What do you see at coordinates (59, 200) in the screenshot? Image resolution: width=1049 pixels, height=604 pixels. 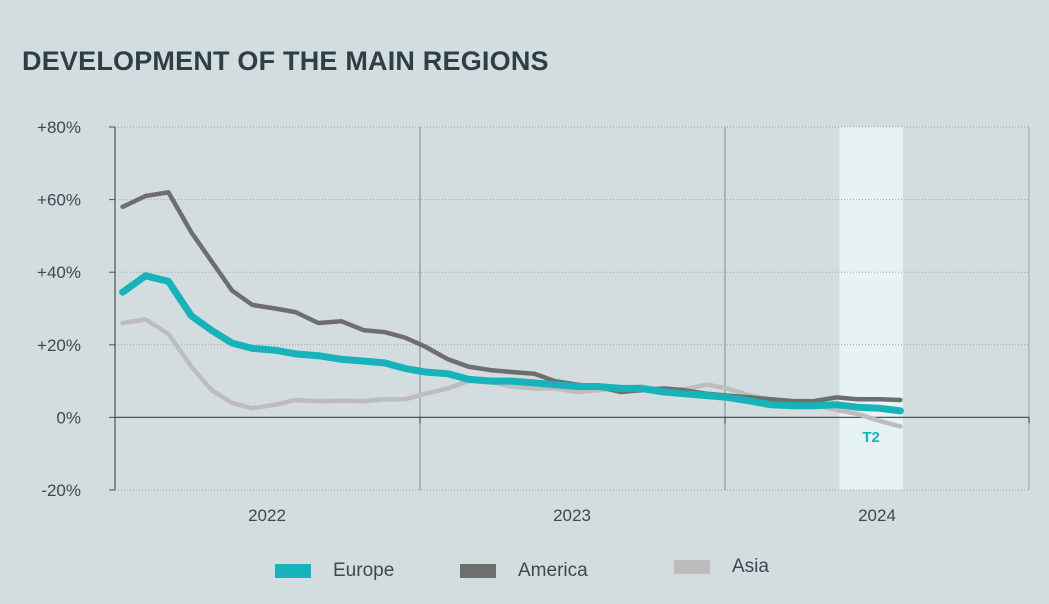 I see `y-tick-label-1: +60%` at bounding box center [59, 200].